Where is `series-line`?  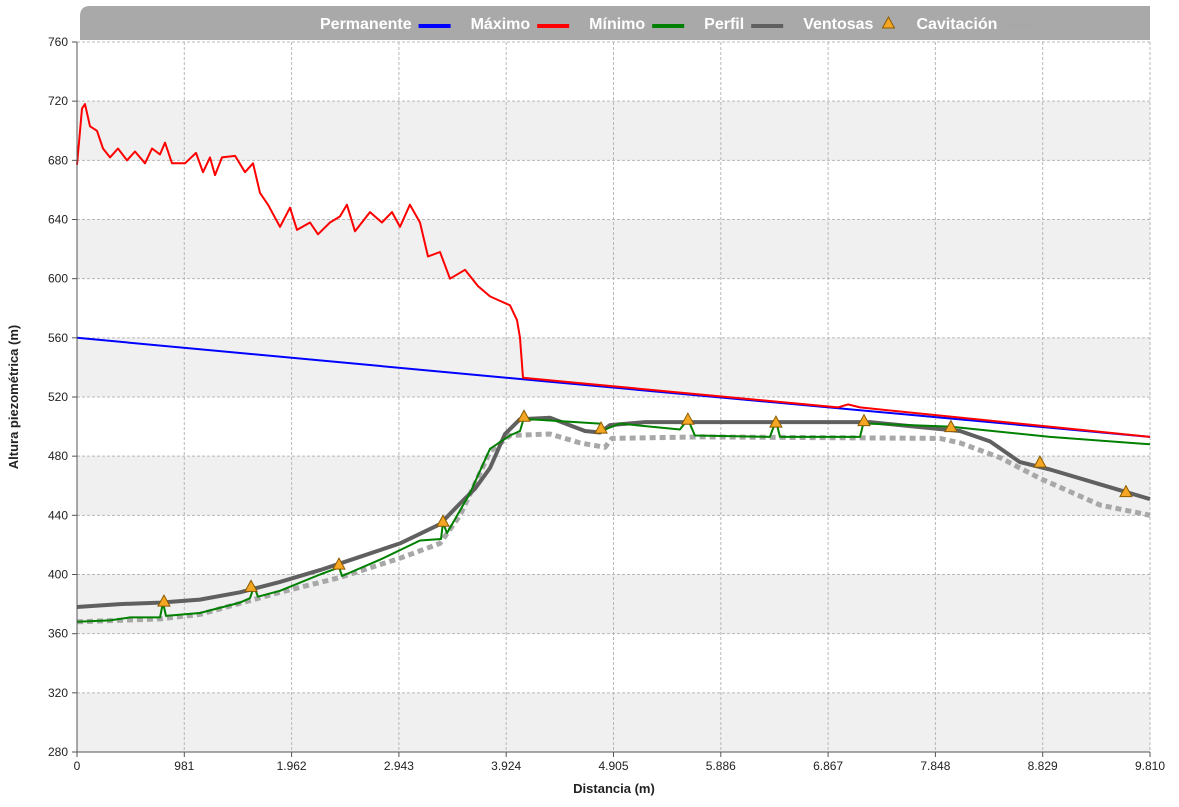 series-line is located at coordinates (613, 387).